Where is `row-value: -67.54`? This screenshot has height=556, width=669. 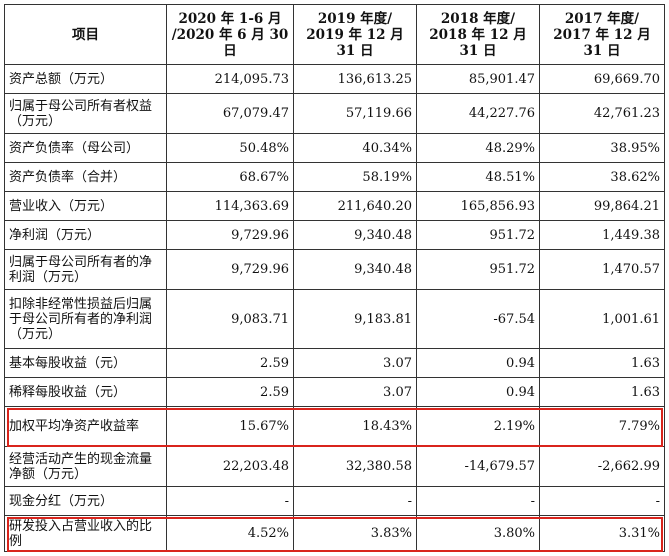
row-value: -67.54 is located at coordinates (478, 319).